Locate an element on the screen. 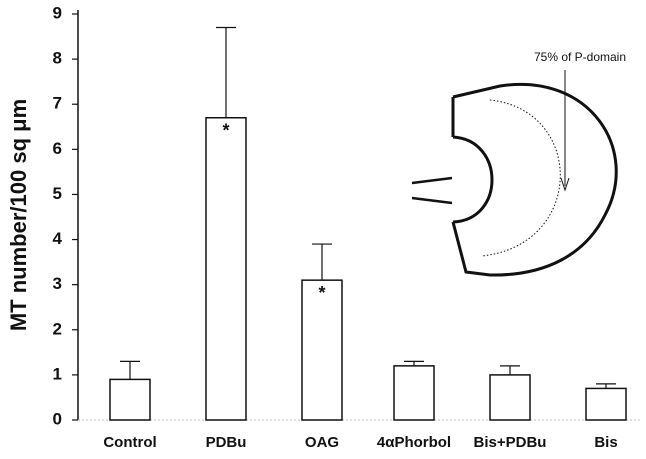 The width and height of the screenshot is (646, 459). y-tick-label: 8 is located at coordinates (57, 58).